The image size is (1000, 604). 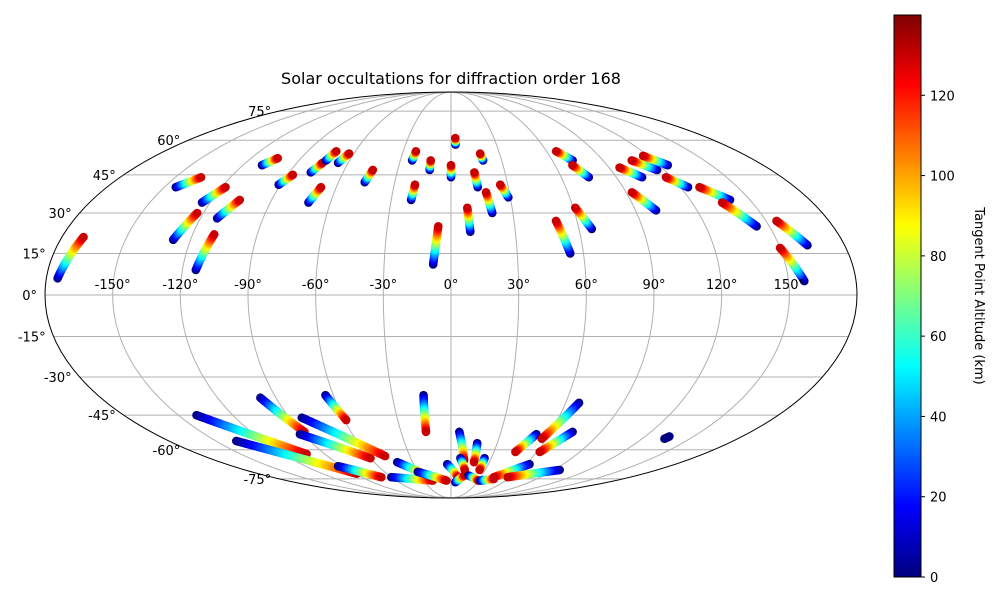 I want to click on longitude-label: 60°, so click(x=586, y=285).